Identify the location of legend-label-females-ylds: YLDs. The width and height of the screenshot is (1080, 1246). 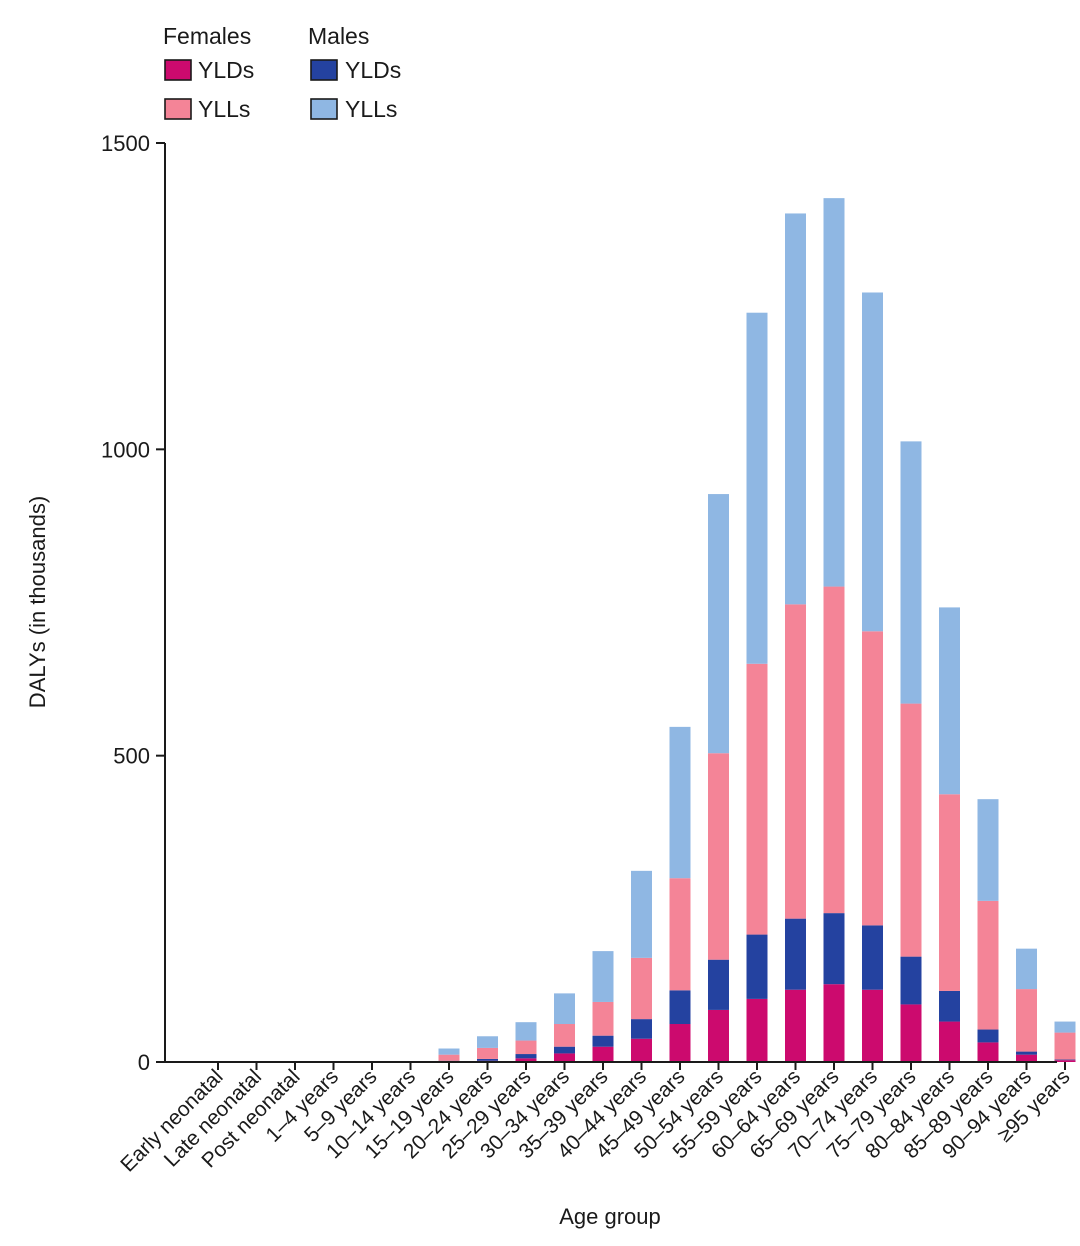
(226, 70).